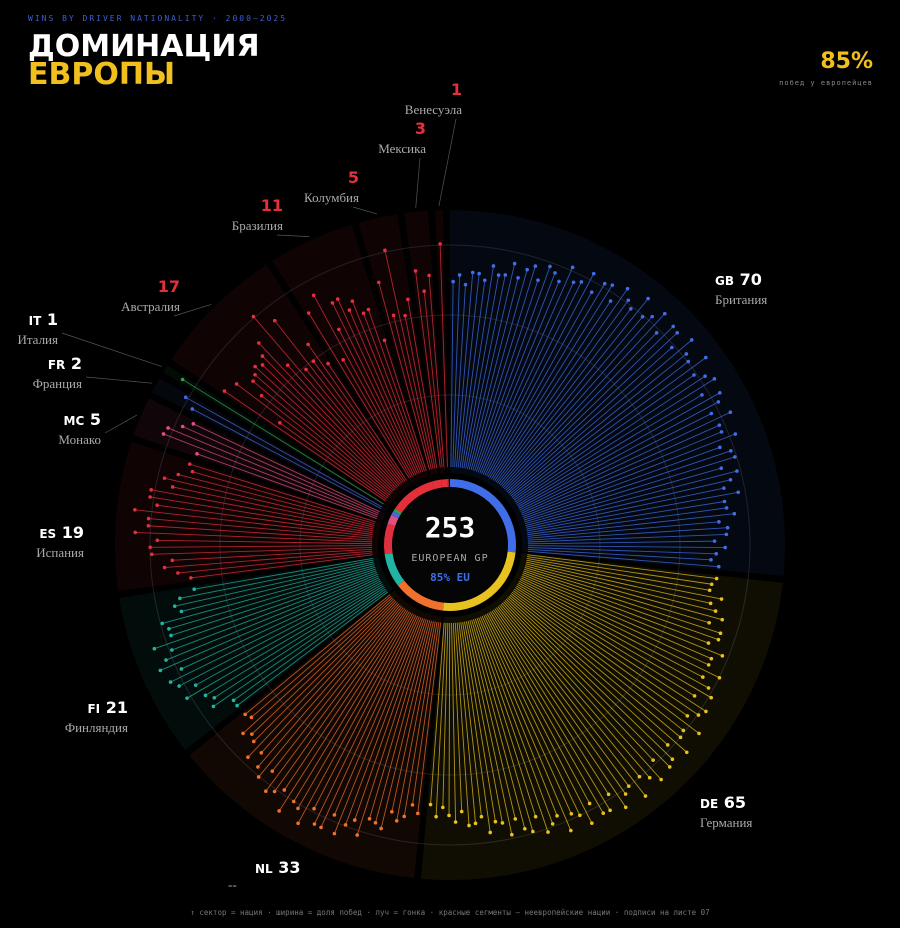 Image resolution: width=900 pixels, height=928 pixels. What do you see at coordinates (846, 61) in the screenshot?
I see `kpi: 85%` at bounding box center [846, 61].